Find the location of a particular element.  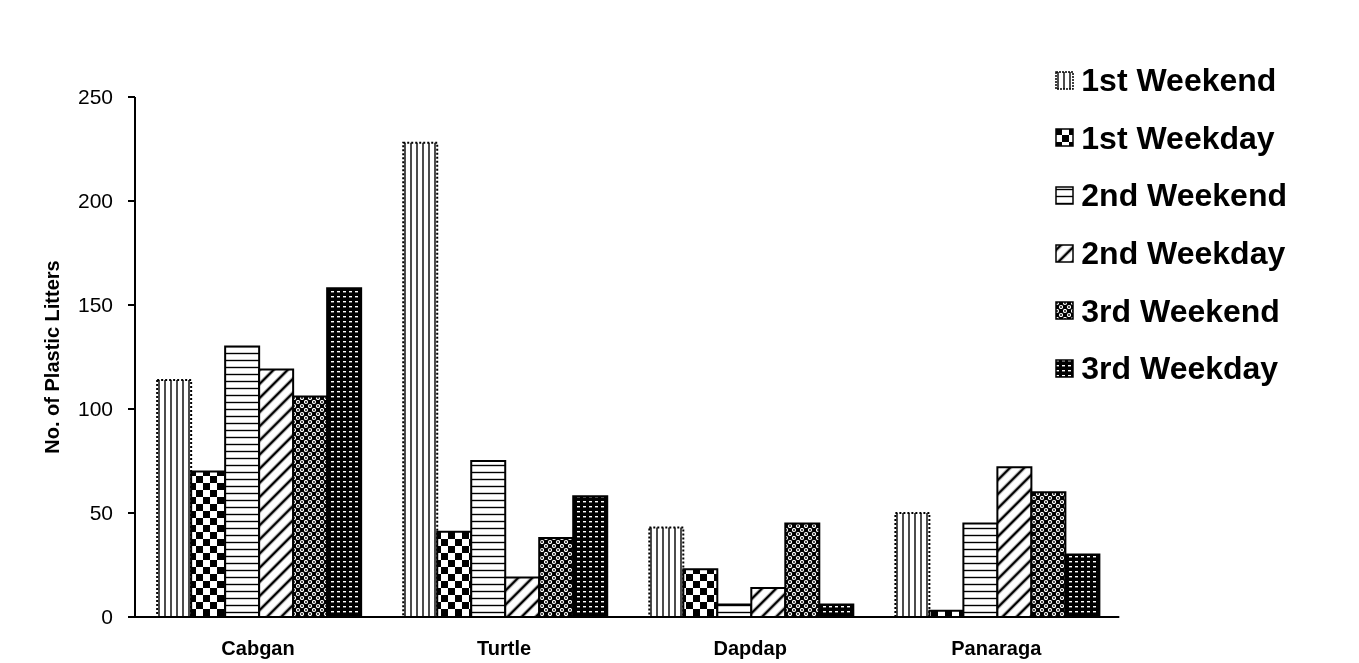

x-tick-label: Panaraga is located at coordinates (997, 648).